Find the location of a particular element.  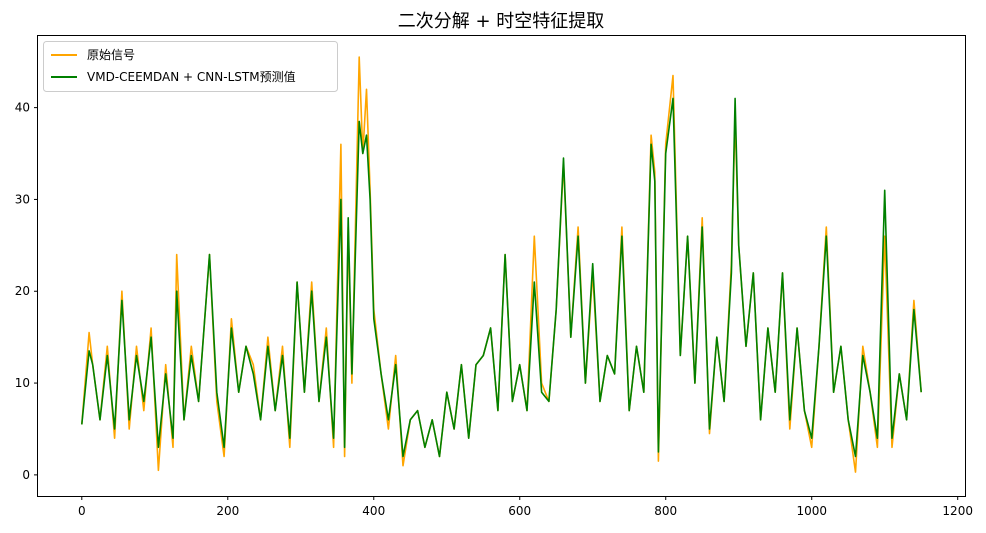

legend-label-prediction: VMD-CEEMDAN + CNN-LSTM预测值 is located at coordinates (191, 76).